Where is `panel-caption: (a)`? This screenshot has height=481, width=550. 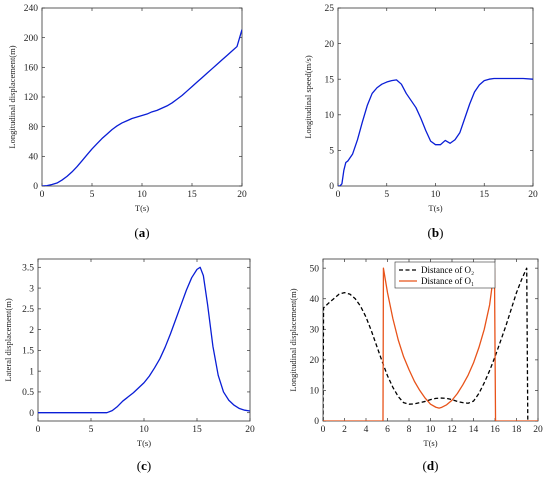 panel-caption: (a) is located at coordinates (141, 232).